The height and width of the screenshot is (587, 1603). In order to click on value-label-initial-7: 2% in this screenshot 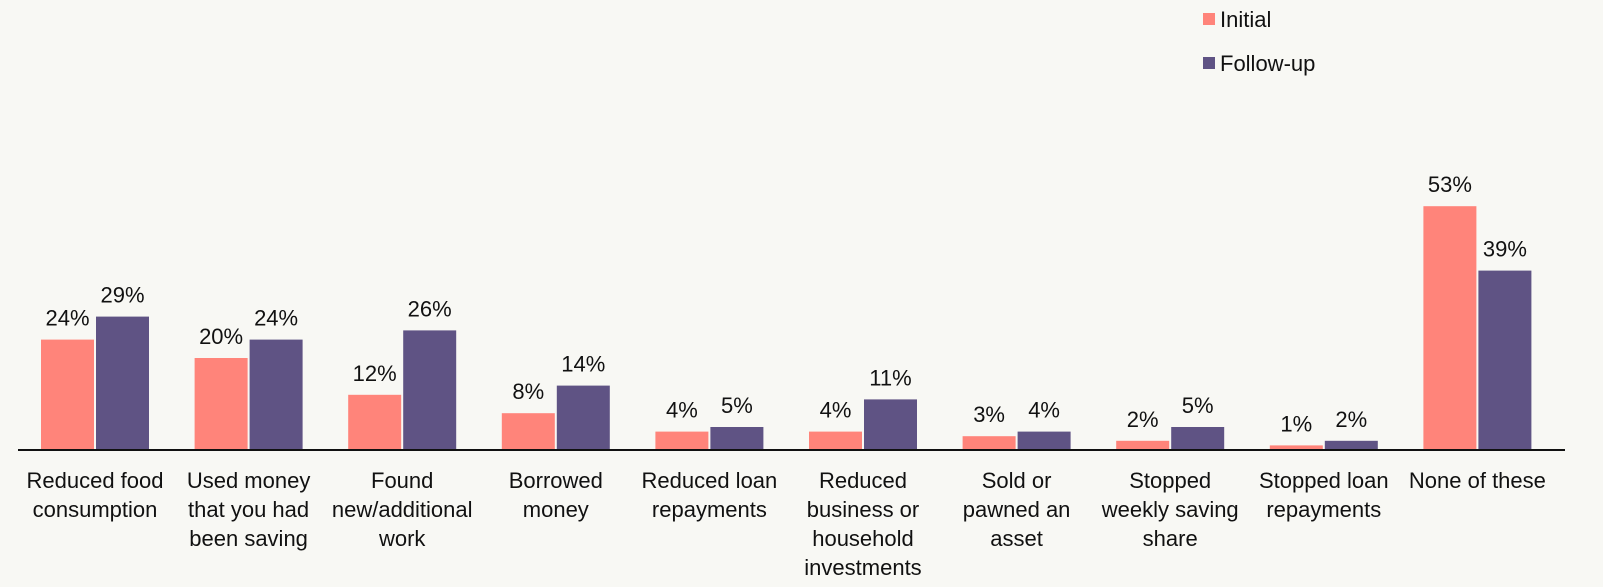, I will do `click(1143, 419)`.